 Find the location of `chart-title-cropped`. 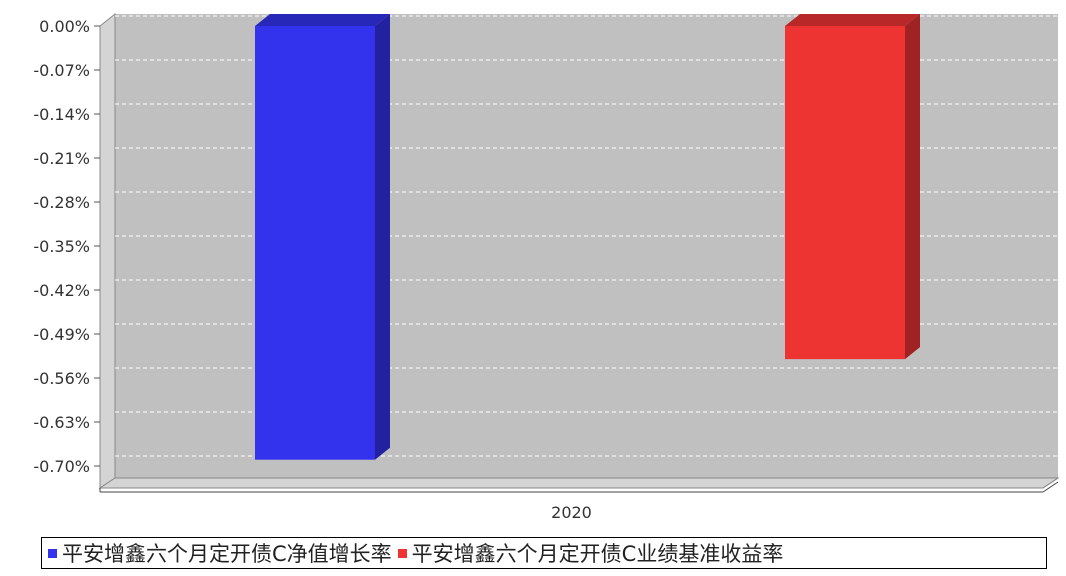

chart-title-cropped is located at coordinates (533, 5).